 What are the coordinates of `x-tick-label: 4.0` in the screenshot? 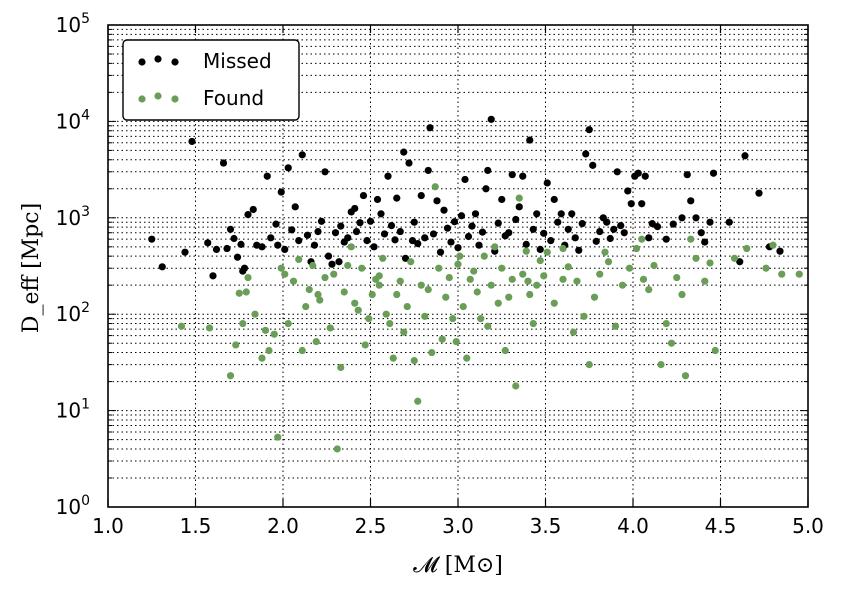 It's located at (633, 526).